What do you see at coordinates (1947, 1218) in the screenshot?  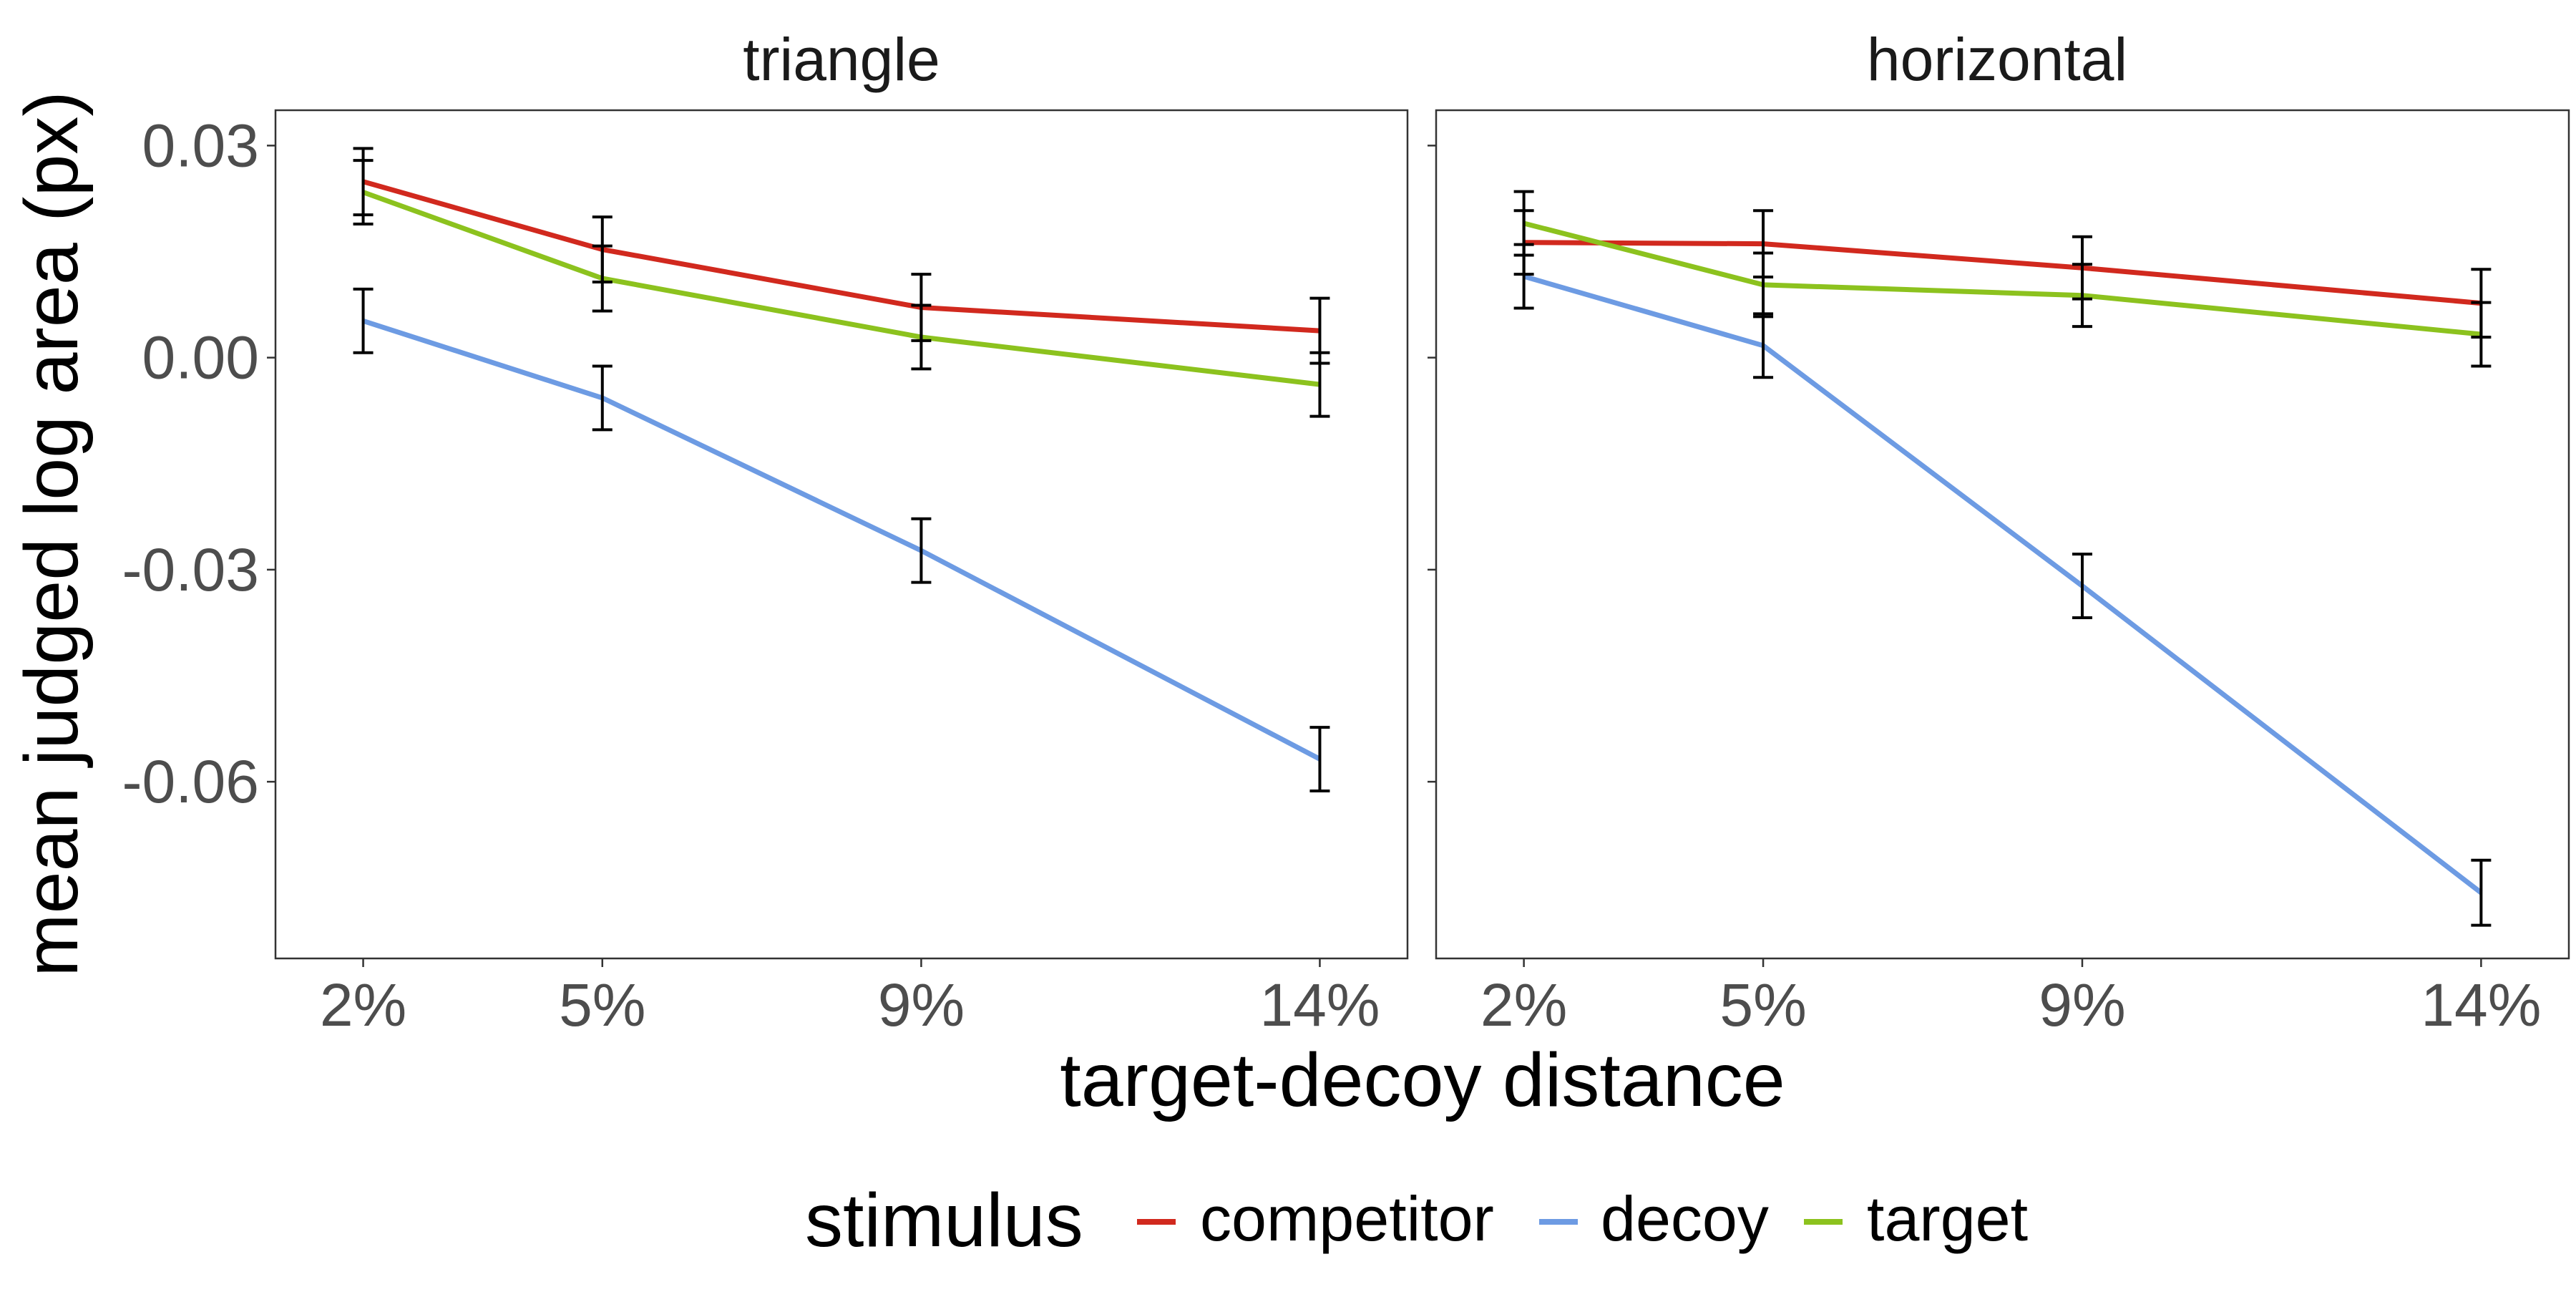 I see `legend-label-target: target` at bounding box center [1947, 1218].